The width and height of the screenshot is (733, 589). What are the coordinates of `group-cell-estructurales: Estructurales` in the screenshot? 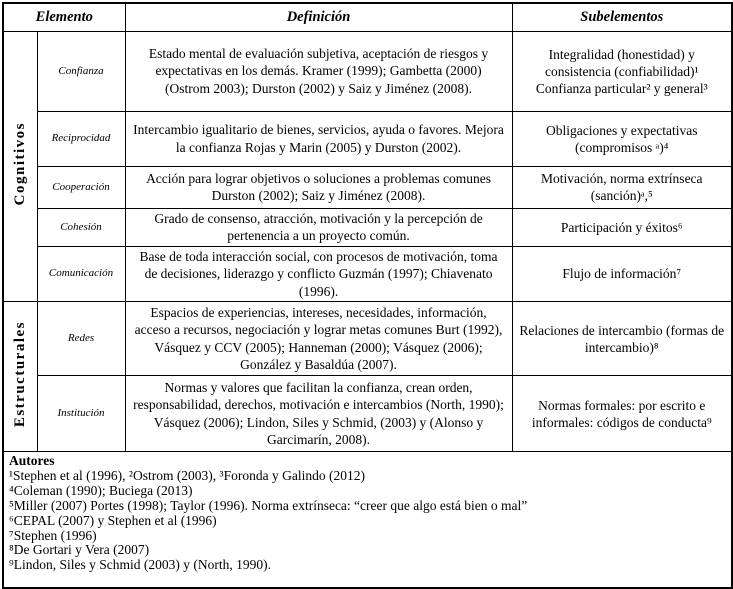 It's located at (20, 376).